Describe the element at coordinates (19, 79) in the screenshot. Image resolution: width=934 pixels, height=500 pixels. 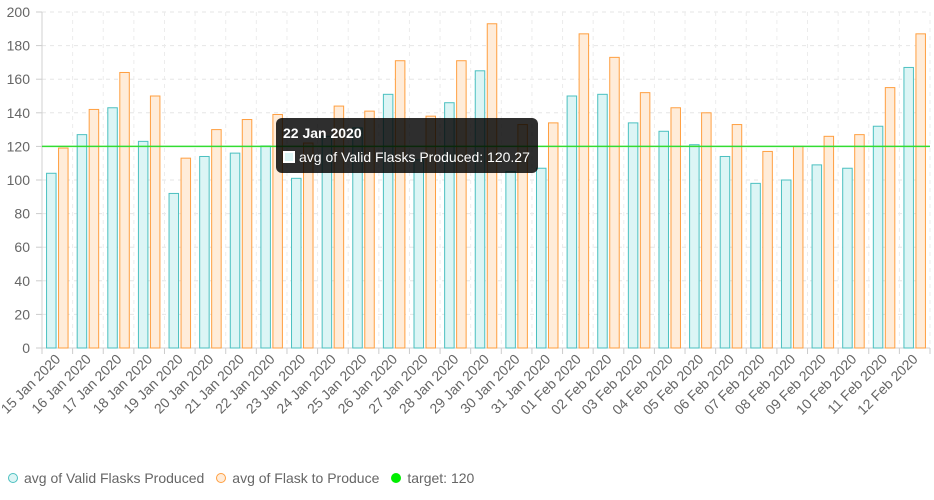
I see `y-tick-label: 160` at that location.